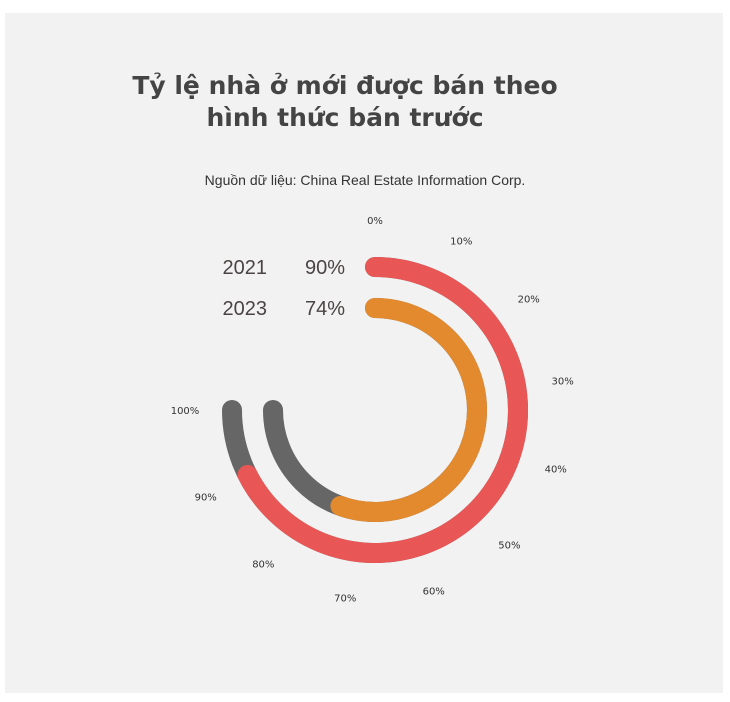  I want to click on tick-label: 80%, so click(263, 565).